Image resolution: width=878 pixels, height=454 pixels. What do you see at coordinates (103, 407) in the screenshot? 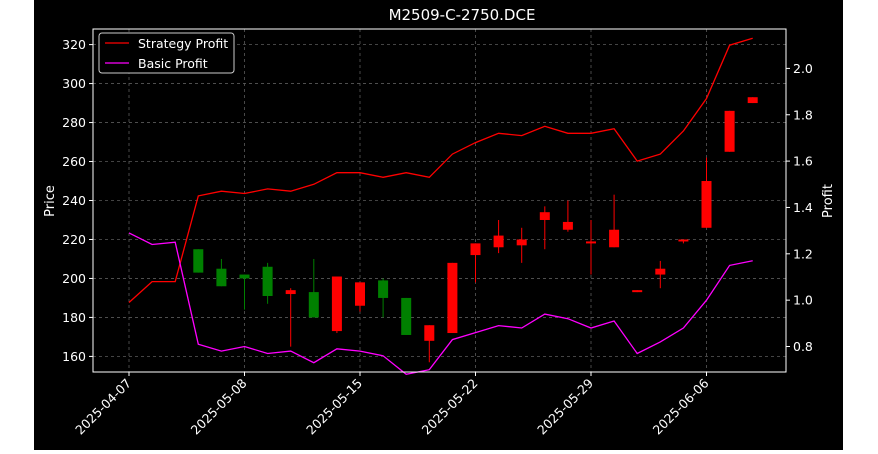
I see `x-tick-label: 2025-04-07` at bounding box center [103, 407].